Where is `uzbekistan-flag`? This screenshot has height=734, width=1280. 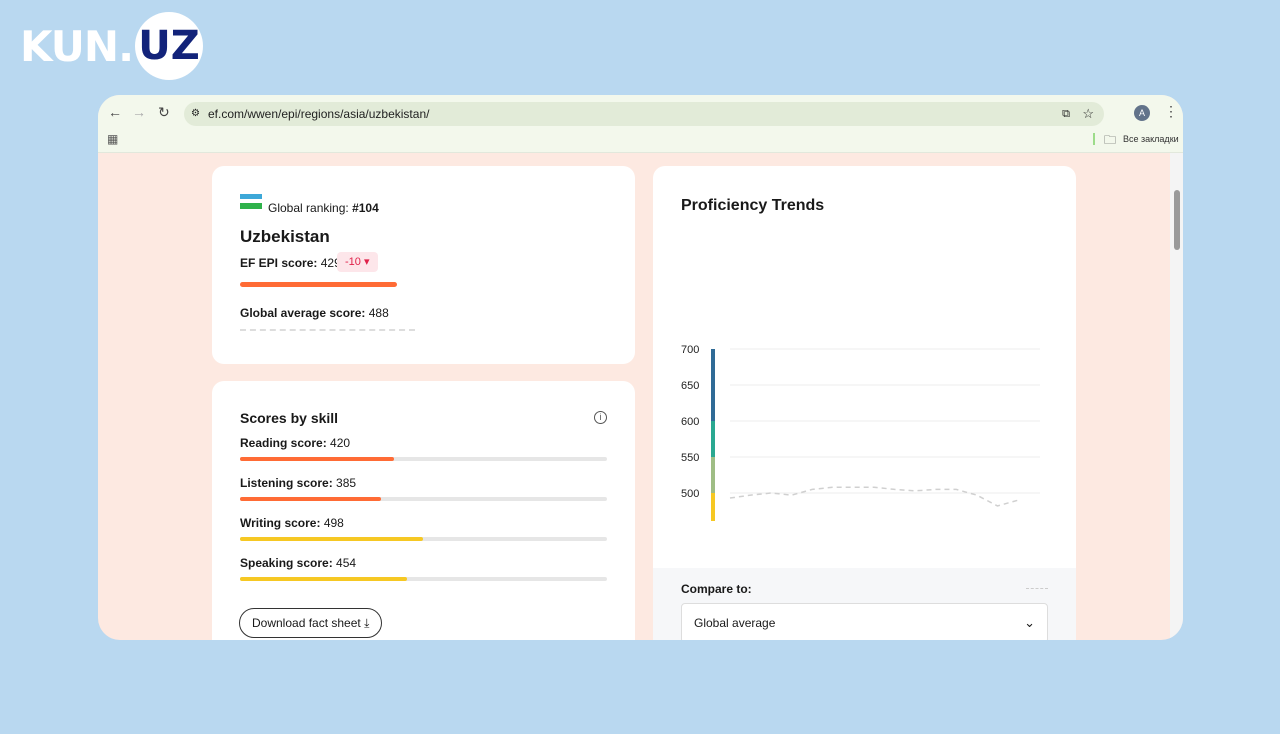
uzbekistan-flag is located at coordinates (251, 202).